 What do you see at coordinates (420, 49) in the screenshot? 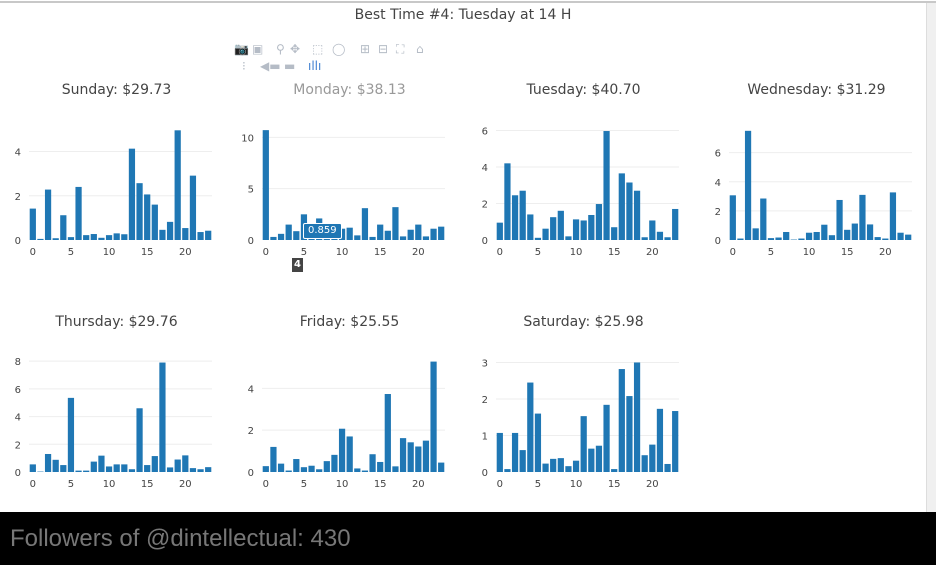
I see `home-icon: ⌂` at bounding box center [420, 49].